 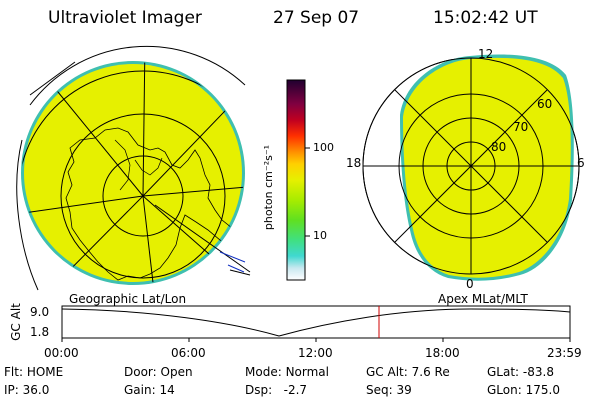 What do you see at coordinates (485, 18) in the screenshot?
I see `time-label: 15:02:42 UT` at bounding box center [485, 18].